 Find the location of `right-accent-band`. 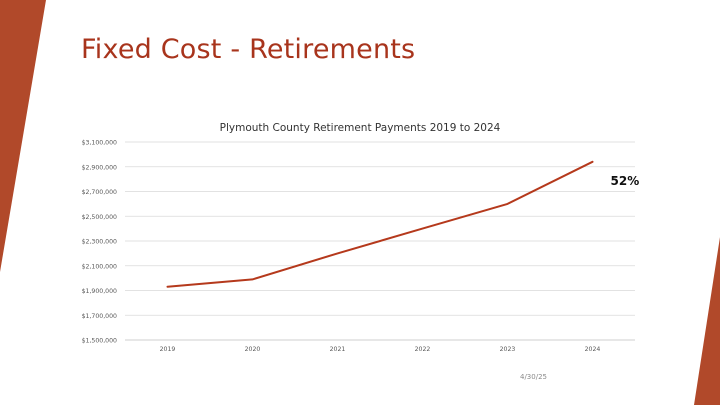

right-accent-band is located at coordinates (707, 321).